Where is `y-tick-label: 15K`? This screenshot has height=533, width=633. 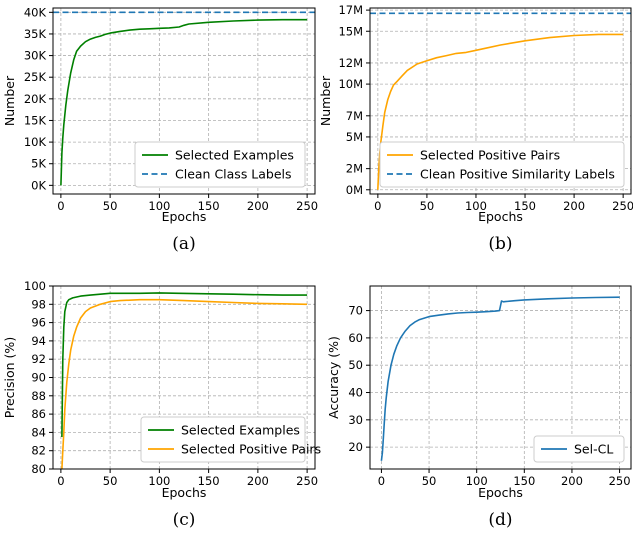
y-tick-label: 15K is located at coordinates (35, 120).